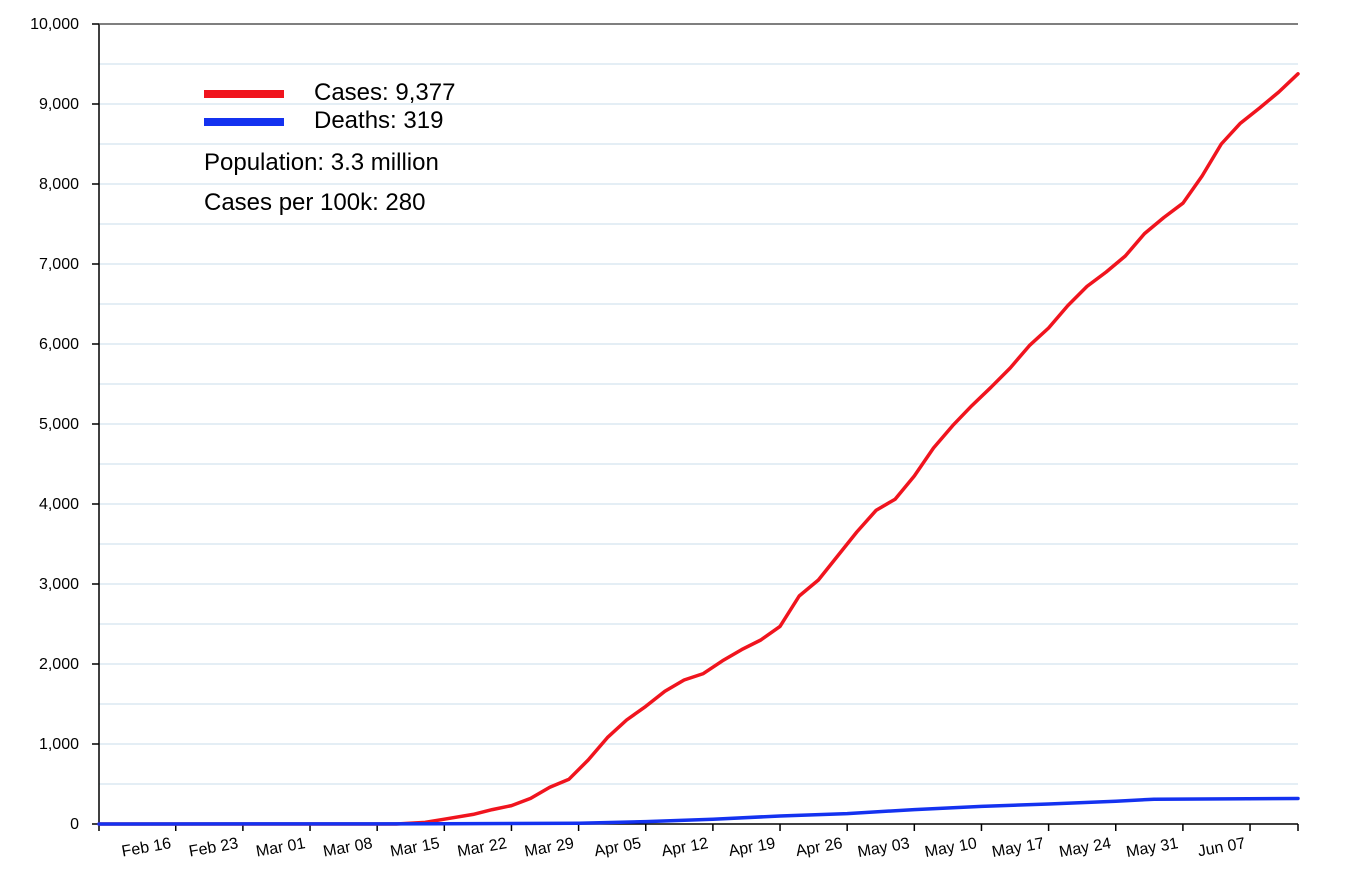 The height and width of the screenshot is (882, 1362). What do you see at coordinates (1152, 848) in the screenshot?
I see `x-tick-label: May 31` at bounding box center [1152, 848].